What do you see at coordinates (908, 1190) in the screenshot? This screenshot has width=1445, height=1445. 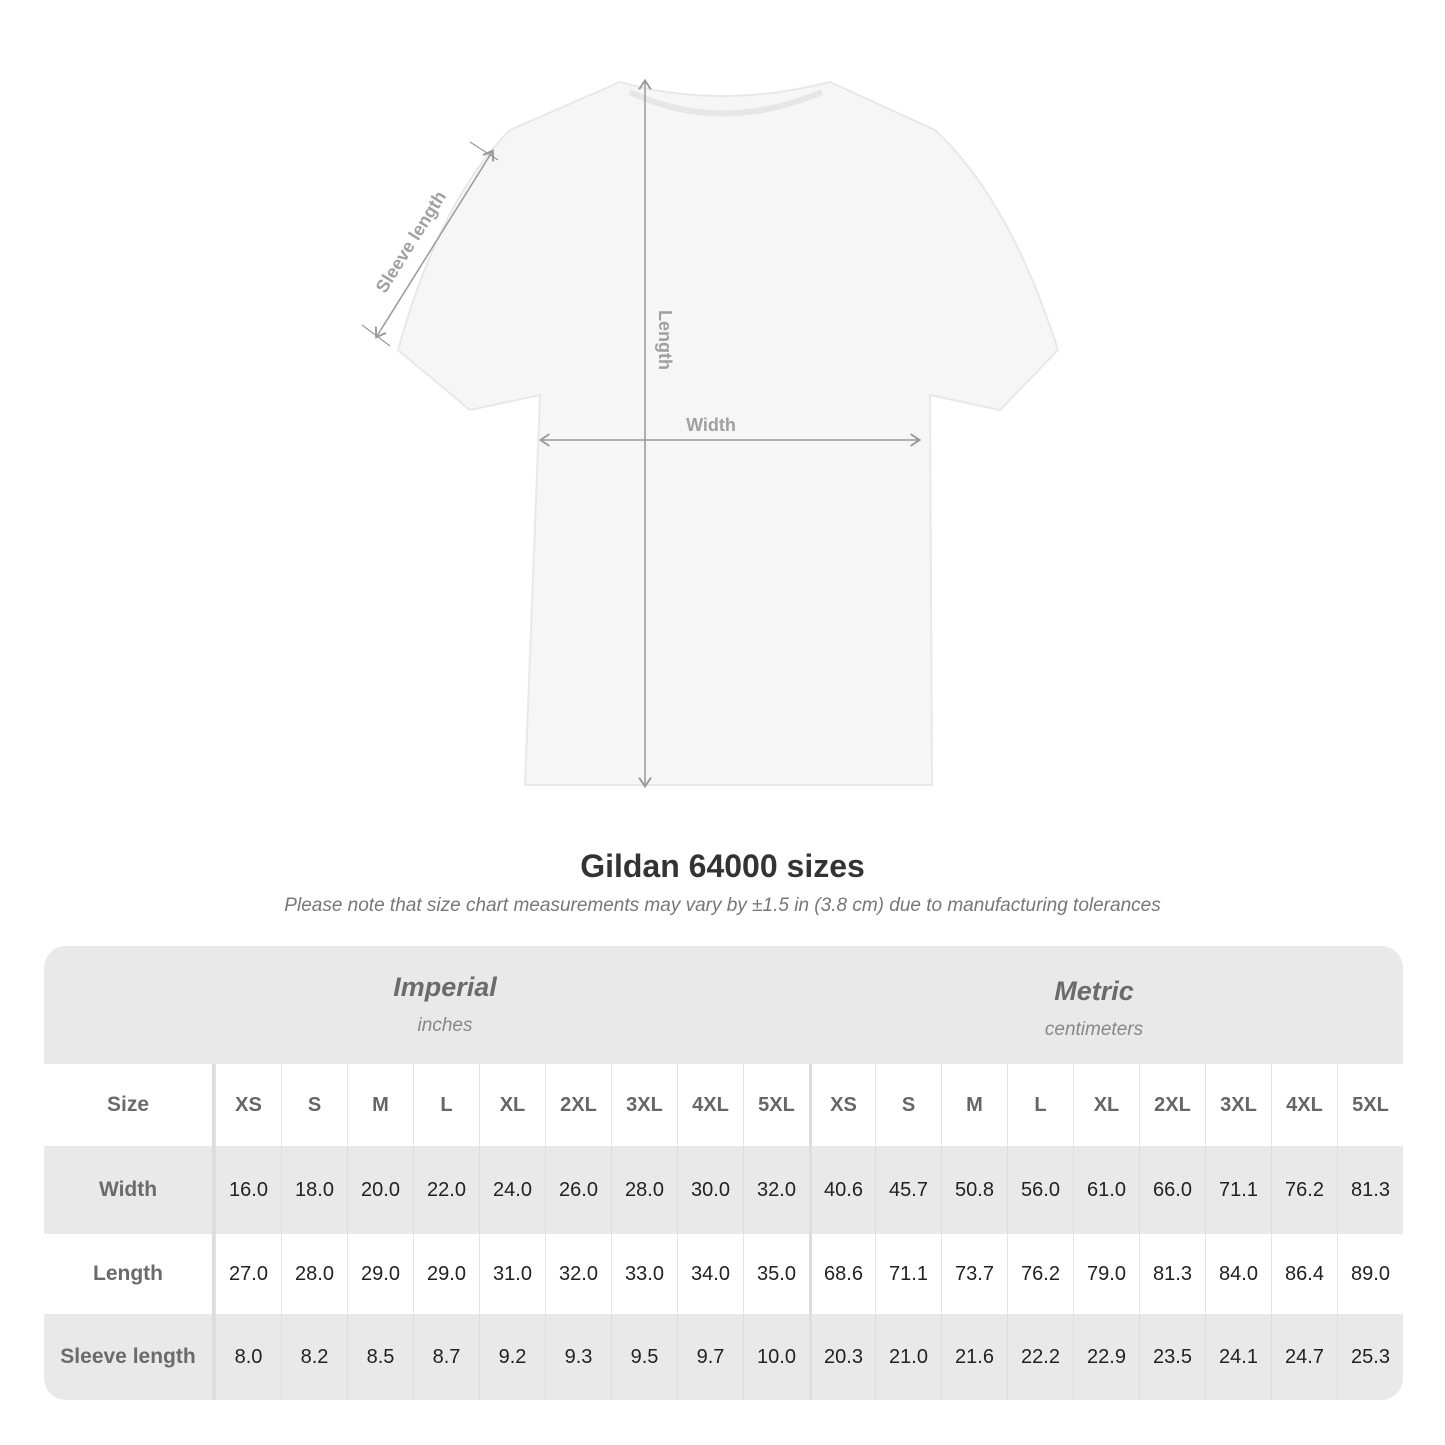 I see `value-cell: 45.7` at bounding box center [908, 1190].